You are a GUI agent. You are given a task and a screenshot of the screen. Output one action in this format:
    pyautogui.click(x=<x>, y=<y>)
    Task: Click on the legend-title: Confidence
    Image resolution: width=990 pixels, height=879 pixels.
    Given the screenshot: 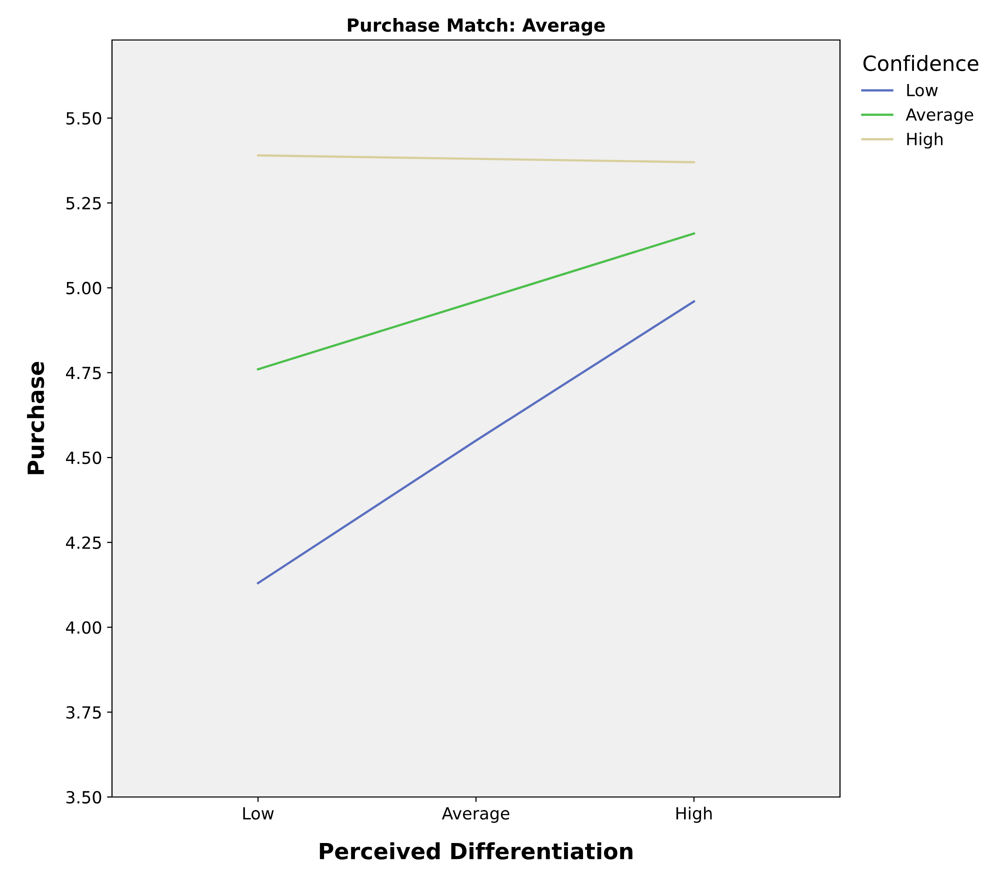 What is the action you would take?
    pyautogui.click(x=920, y=63)
    